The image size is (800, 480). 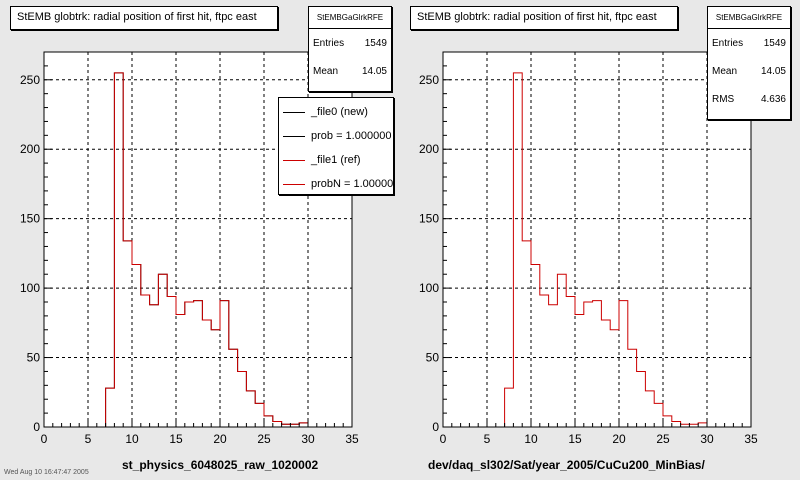 What do you see at coordinates (220, 465) in the screenshot?
I see `left-x-axis-label: st_physics_6048025_raw_1020002` at bounding box center [220, 465].